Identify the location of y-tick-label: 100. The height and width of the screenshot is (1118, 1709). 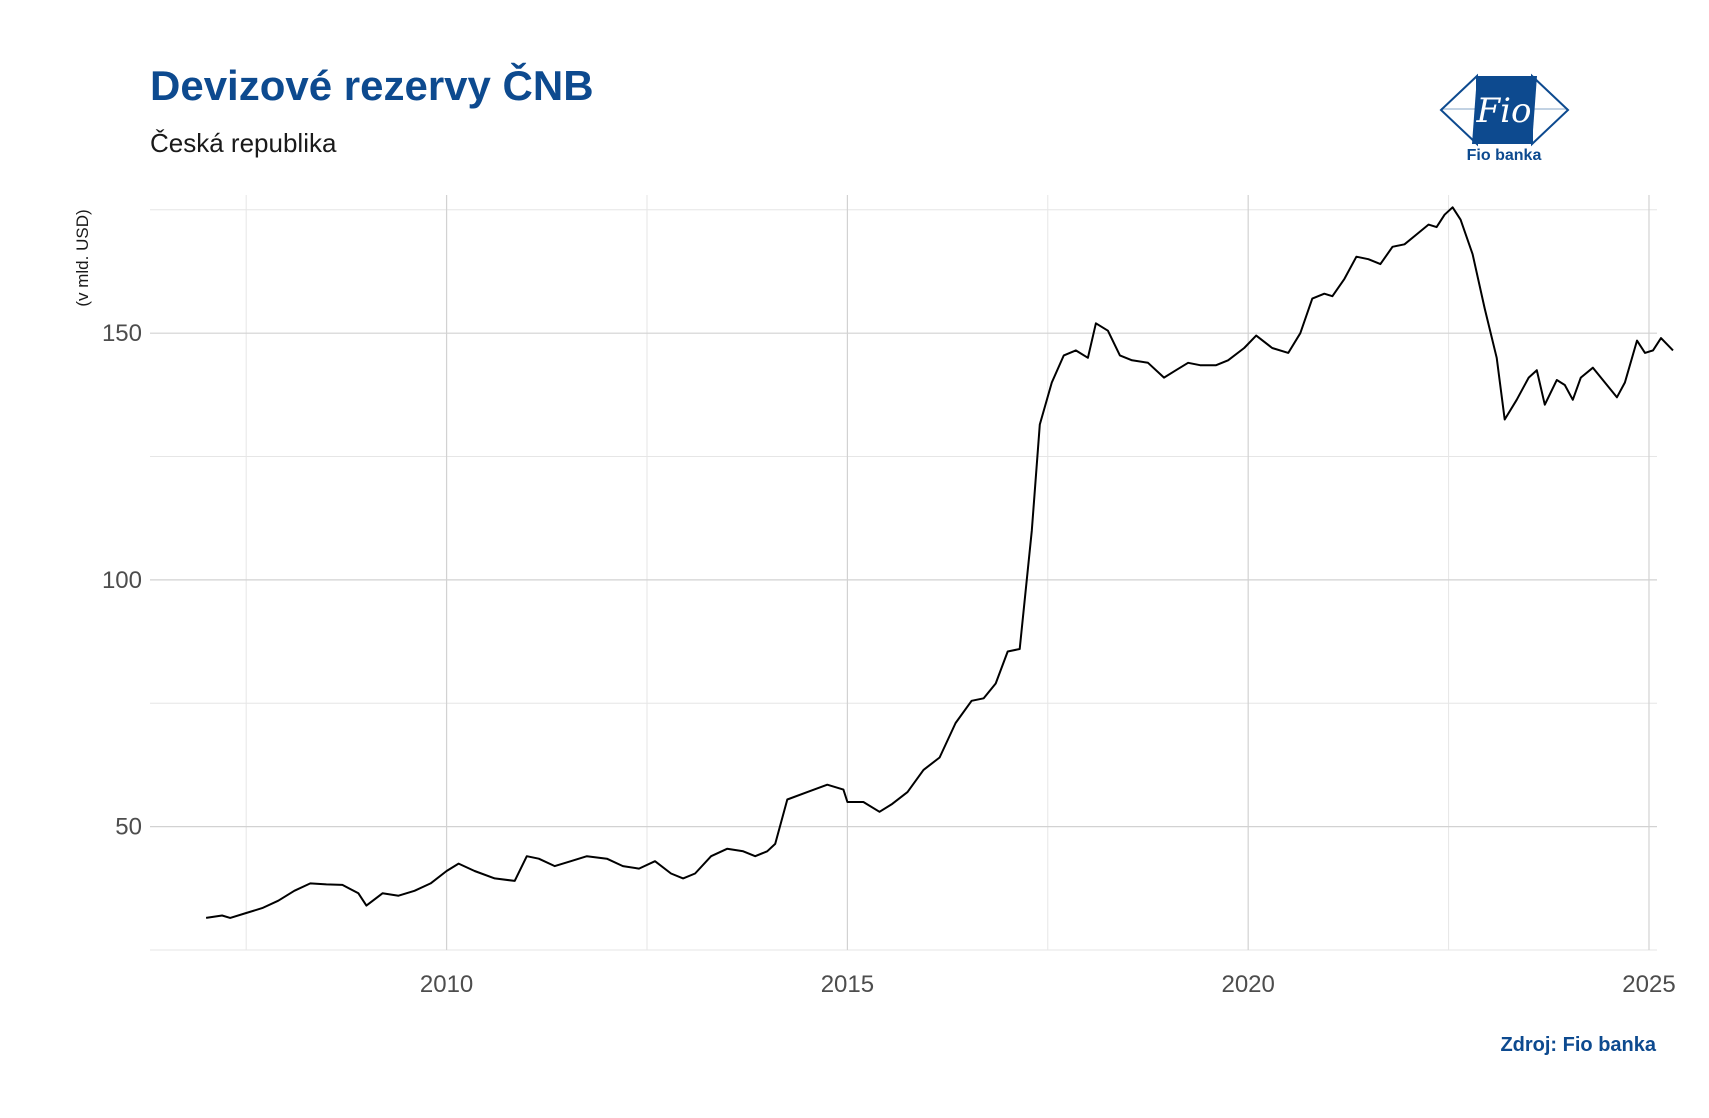
(122, 580).